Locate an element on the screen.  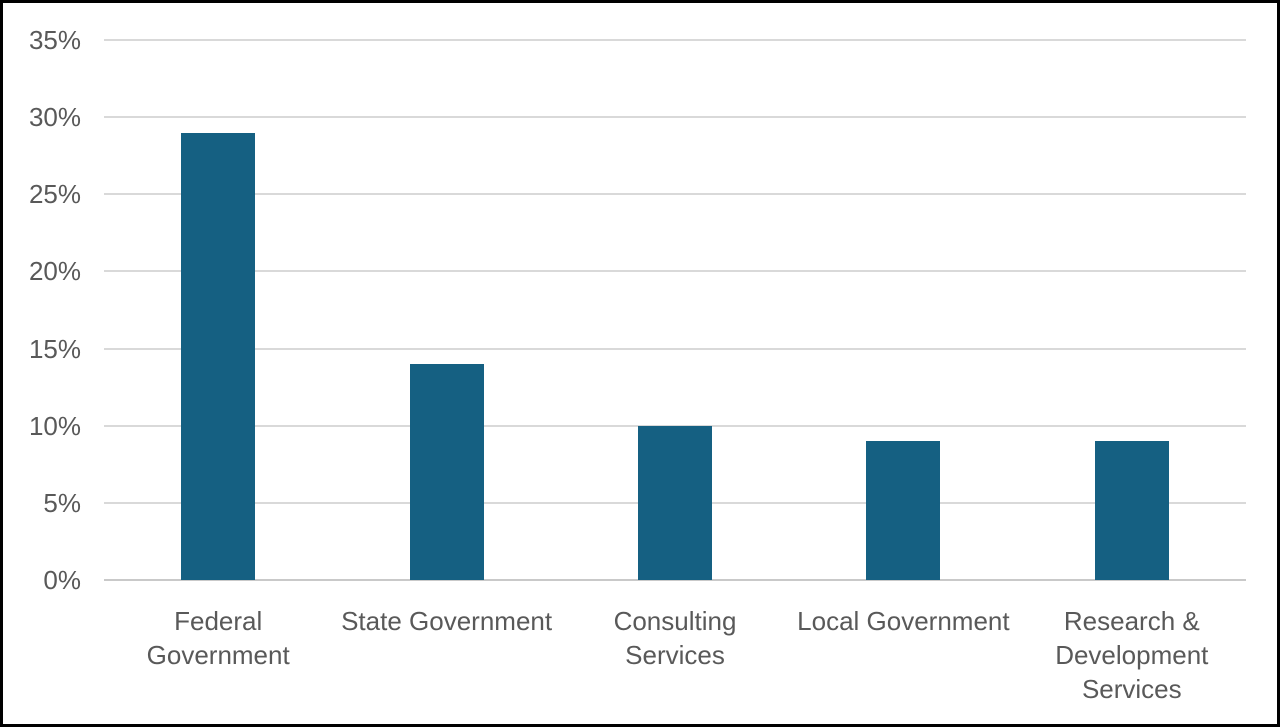
bar-research-and-development-services is located at coordinates (1131, 510).